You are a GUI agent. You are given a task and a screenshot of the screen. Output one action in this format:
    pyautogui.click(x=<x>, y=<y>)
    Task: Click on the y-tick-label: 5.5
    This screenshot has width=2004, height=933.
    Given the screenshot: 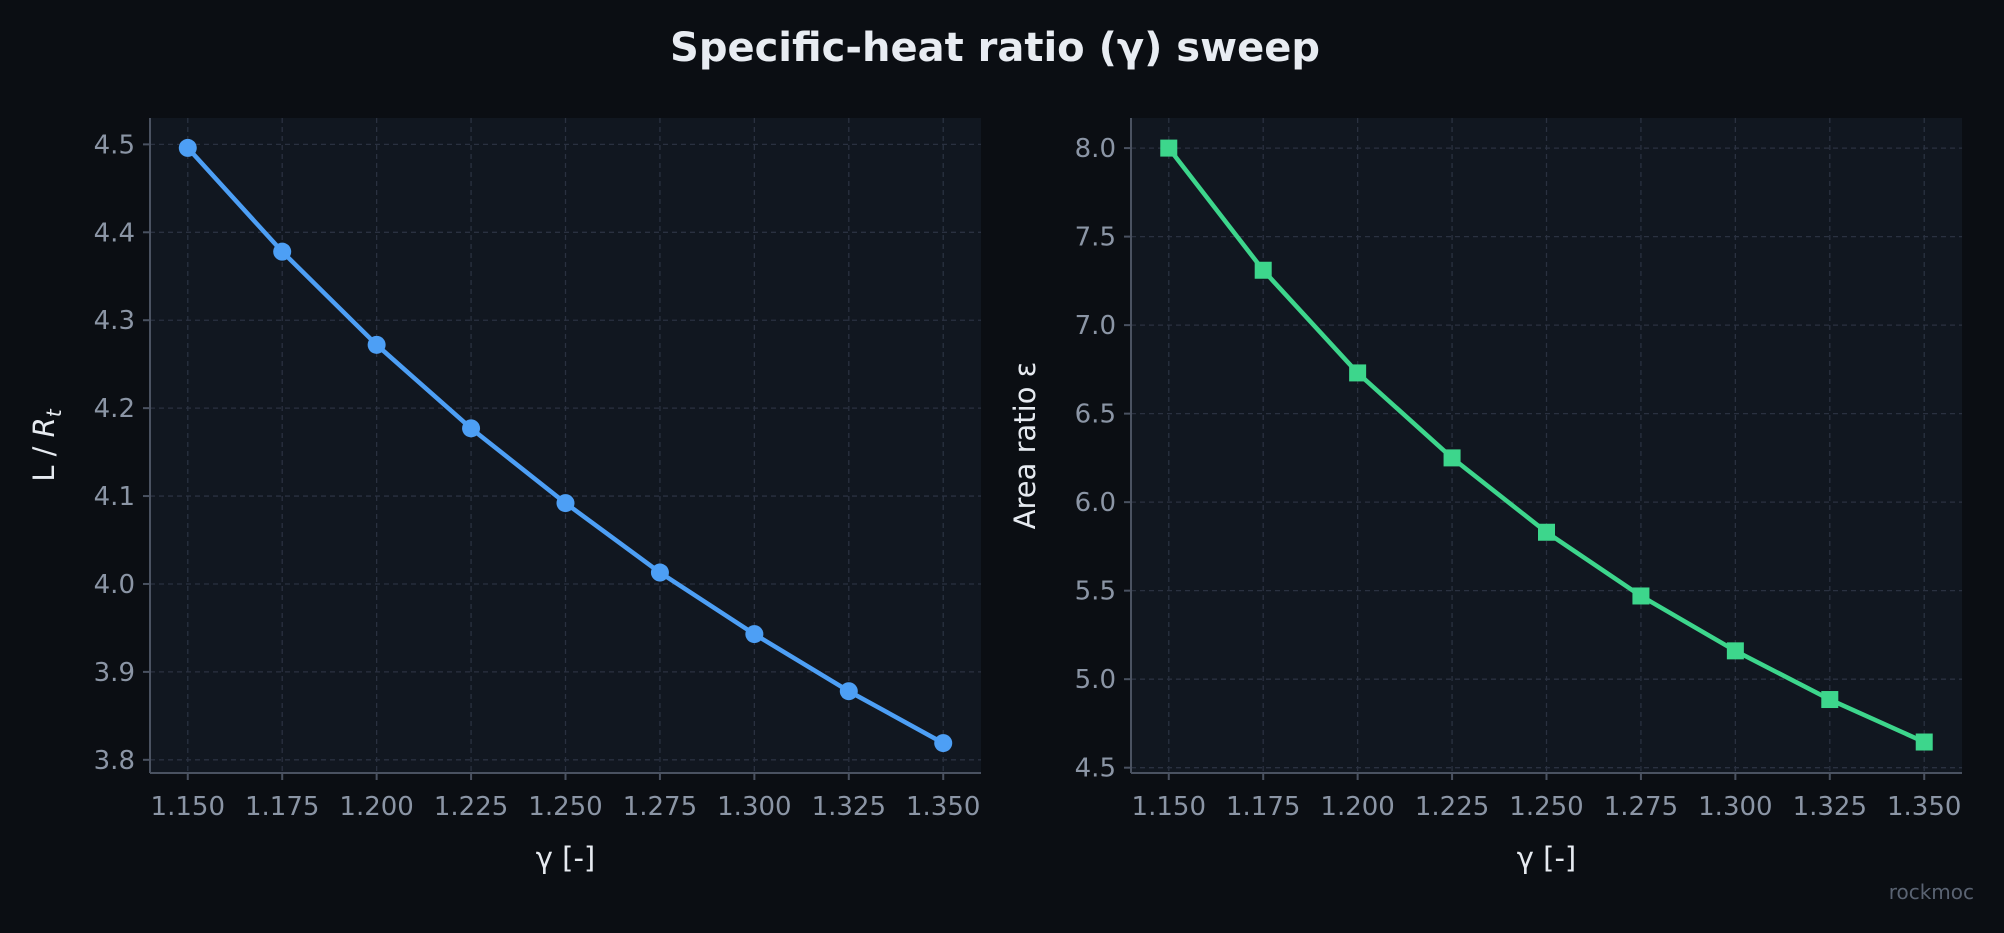 What is the action you would take?
    pyautogui.click(x=1095, y=592)
    